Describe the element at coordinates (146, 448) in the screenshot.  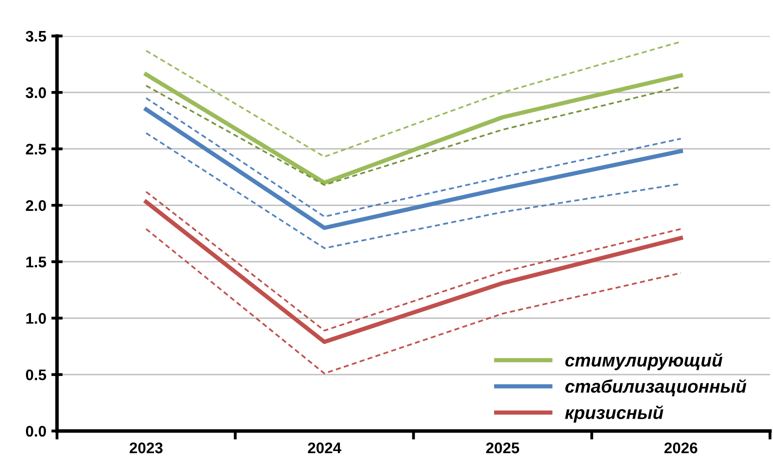
I see `x-tick-label: 2023` at that location.